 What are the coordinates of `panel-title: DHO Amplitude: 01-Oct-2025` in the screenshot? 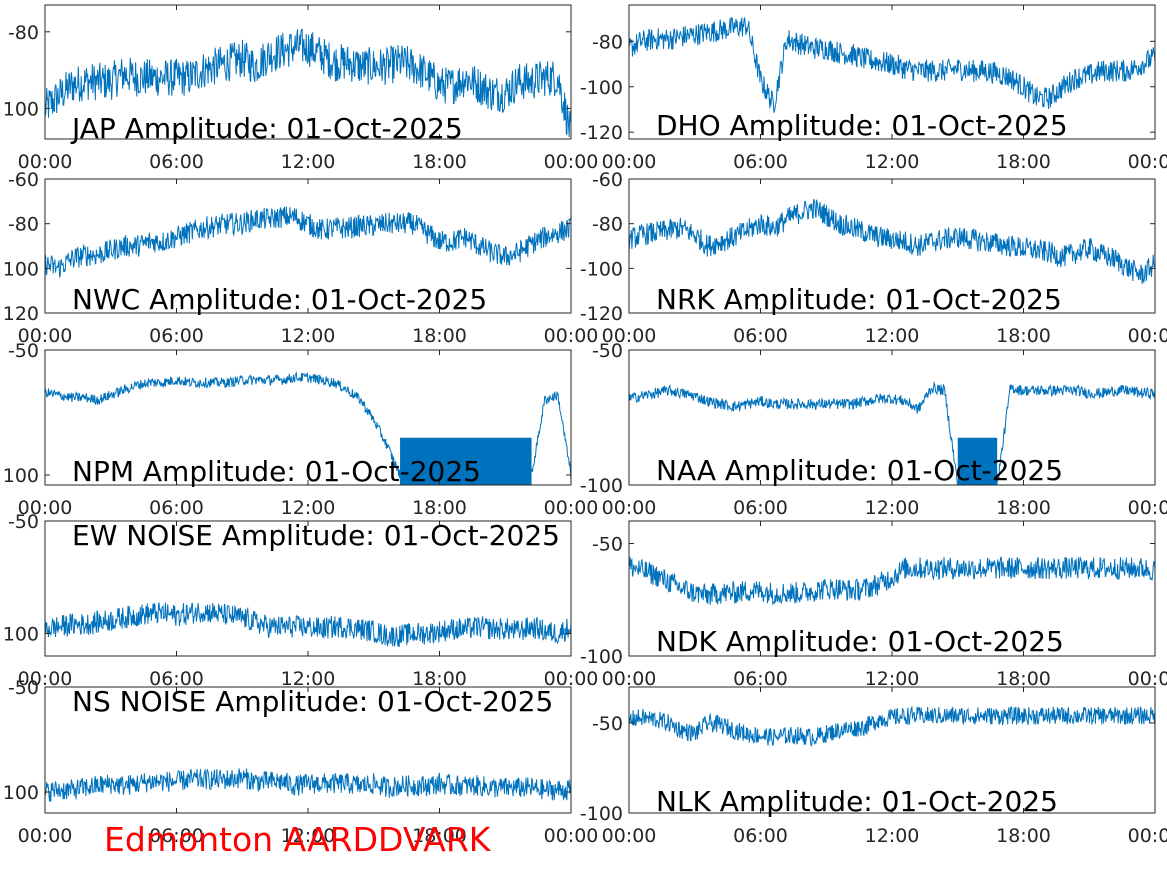 It's located at (862, 125).